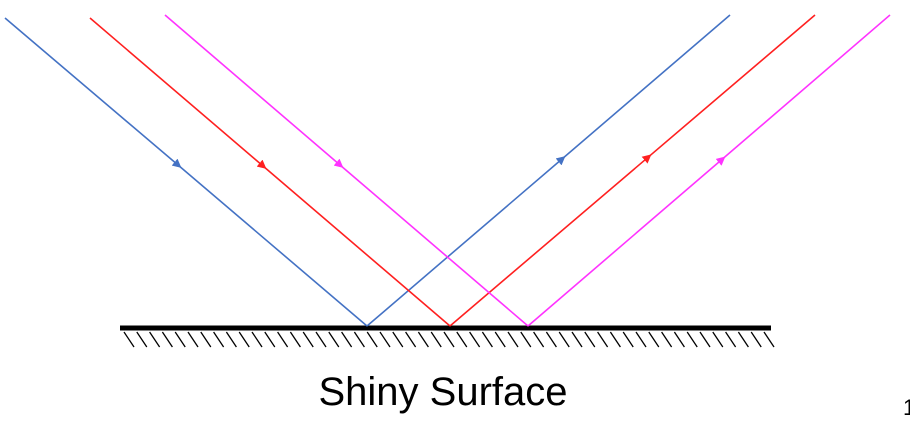 The height and width of the screenshot is (434, 910). I want to click on surface-hatching, so click(449, 339).